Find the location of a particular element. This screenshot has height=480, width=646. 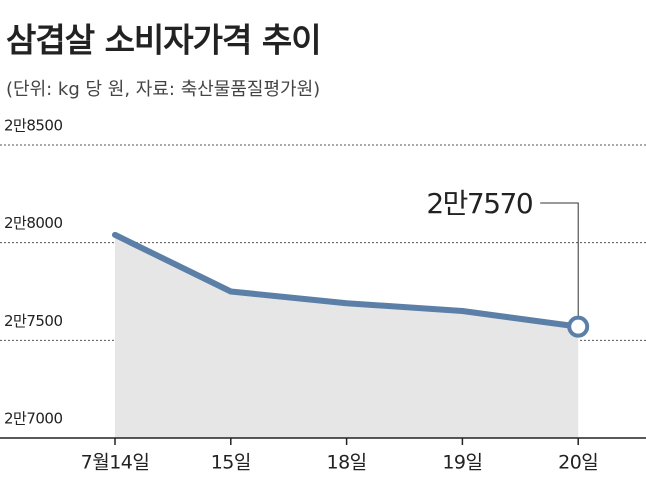

x-tick-label: 20일 is located at coordinates (578, 463).